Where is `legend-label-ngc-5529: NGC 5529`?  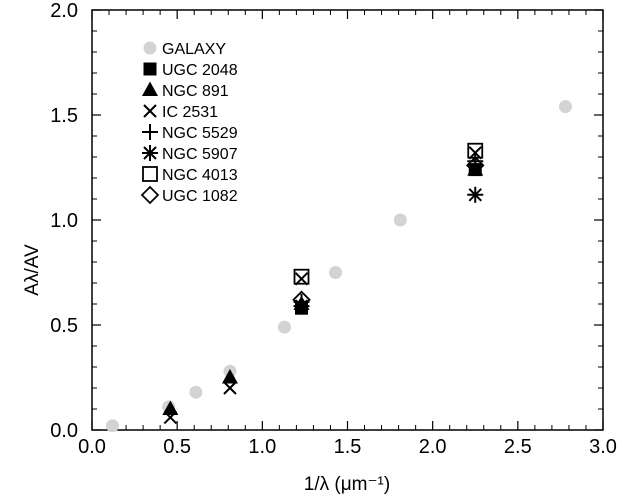 legend-label-ngc-5529: NGC 5529 is located at coordinates (200, 133).